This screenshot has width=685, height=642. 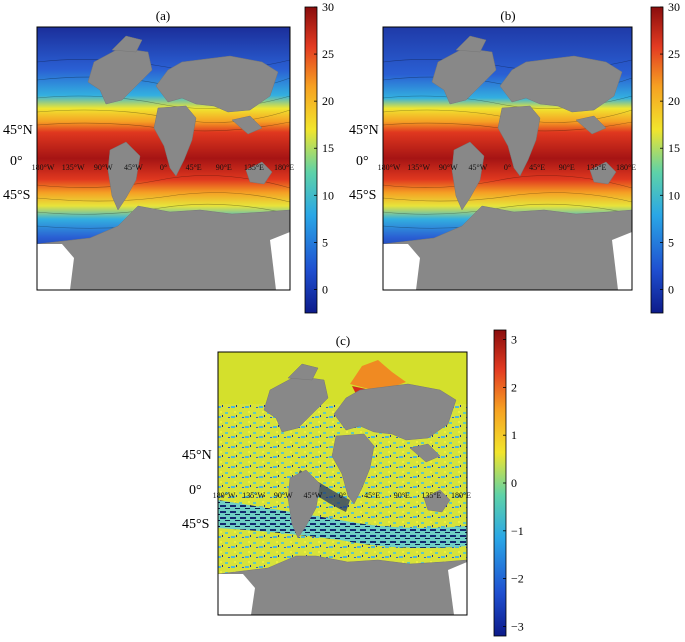 What do you see at coordinates (195, 524) in the screenshot?
I see `panel-c-lat-label: 45°S` at bounding box center [195, 524].